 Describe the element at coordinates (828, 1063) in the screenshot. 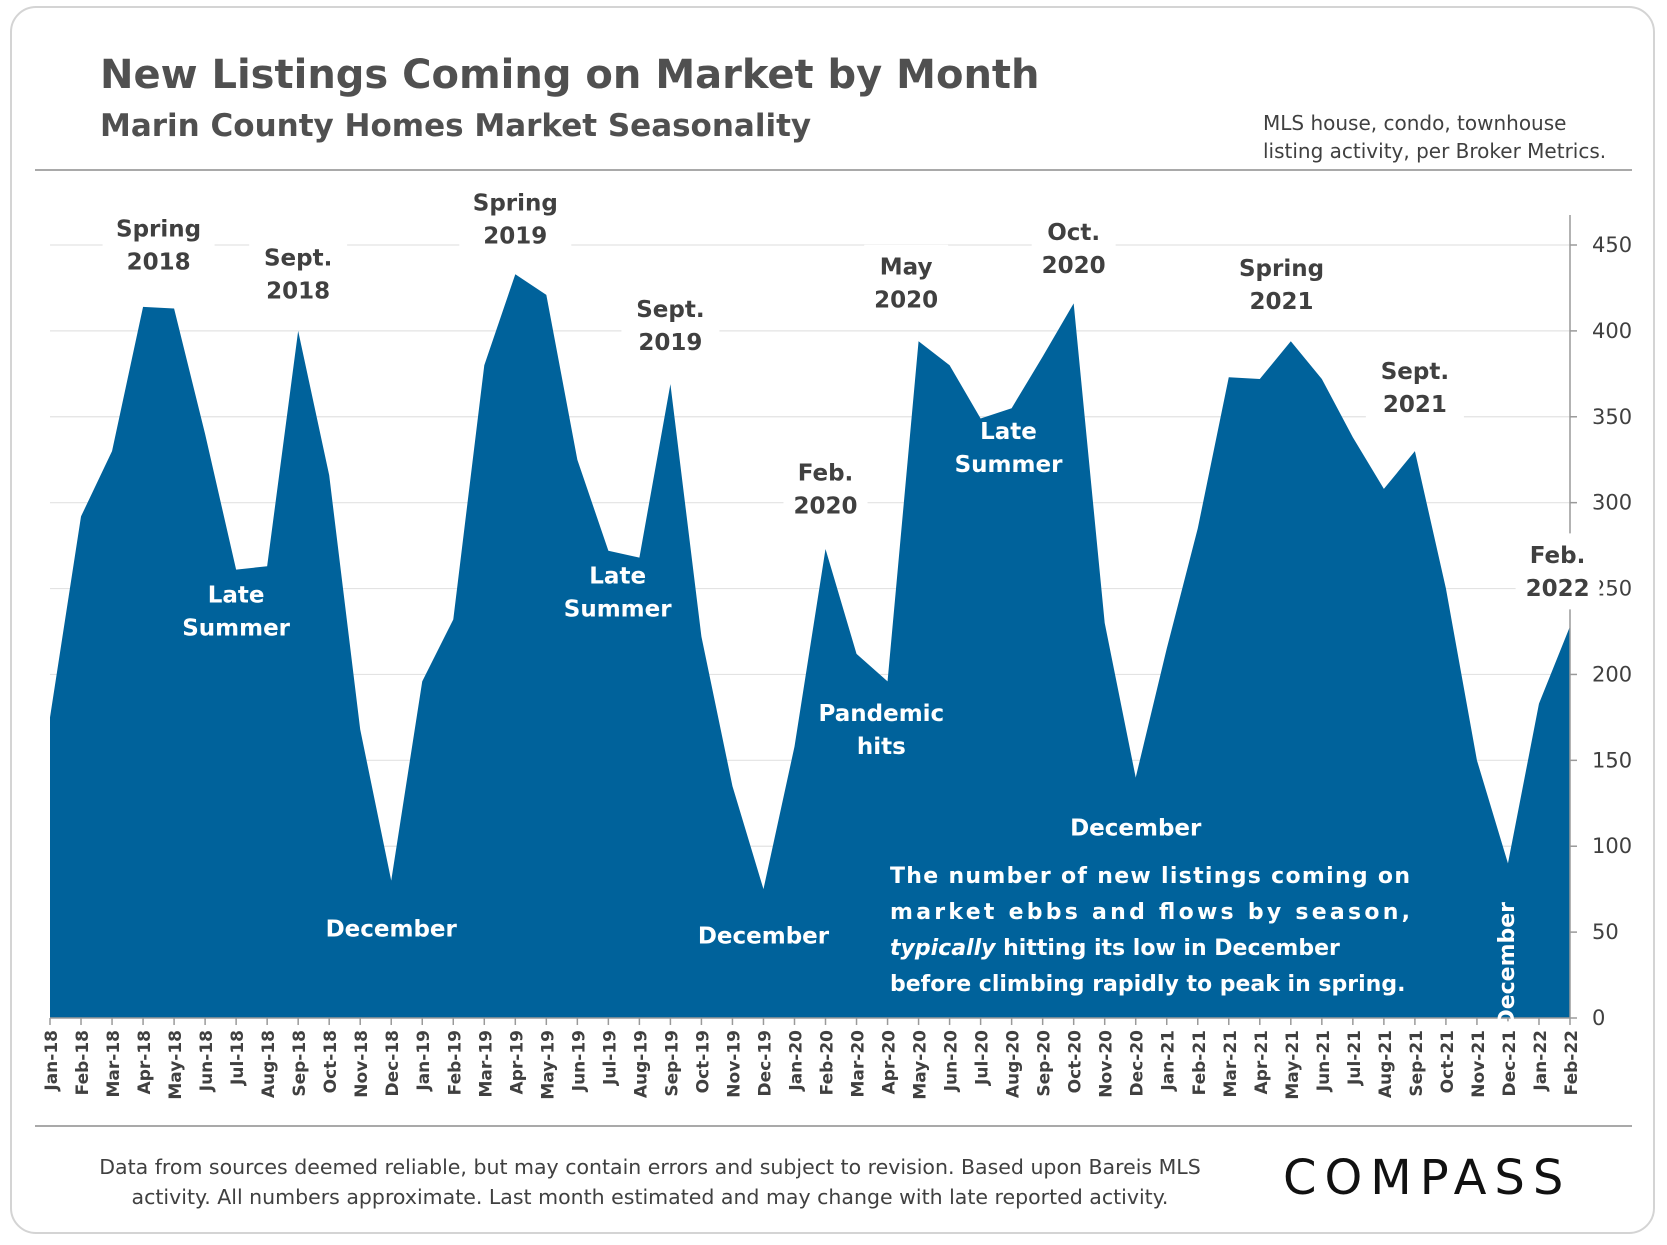

I see `x-tick-label: Feb-20` at that location.